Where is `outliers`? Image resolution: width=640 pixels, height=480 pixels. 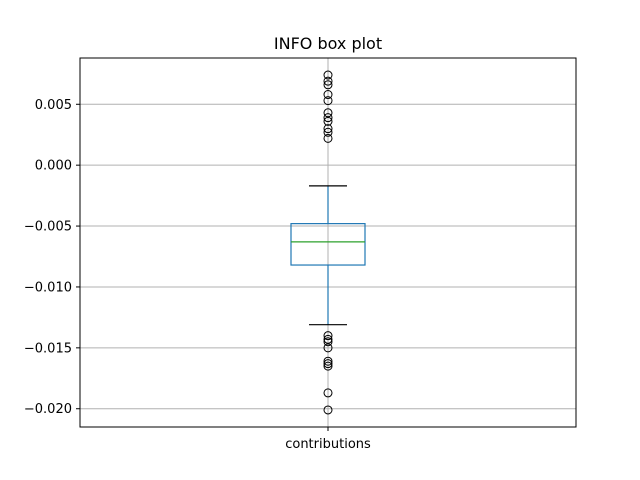
outliers is located at coordinates (328, 242).